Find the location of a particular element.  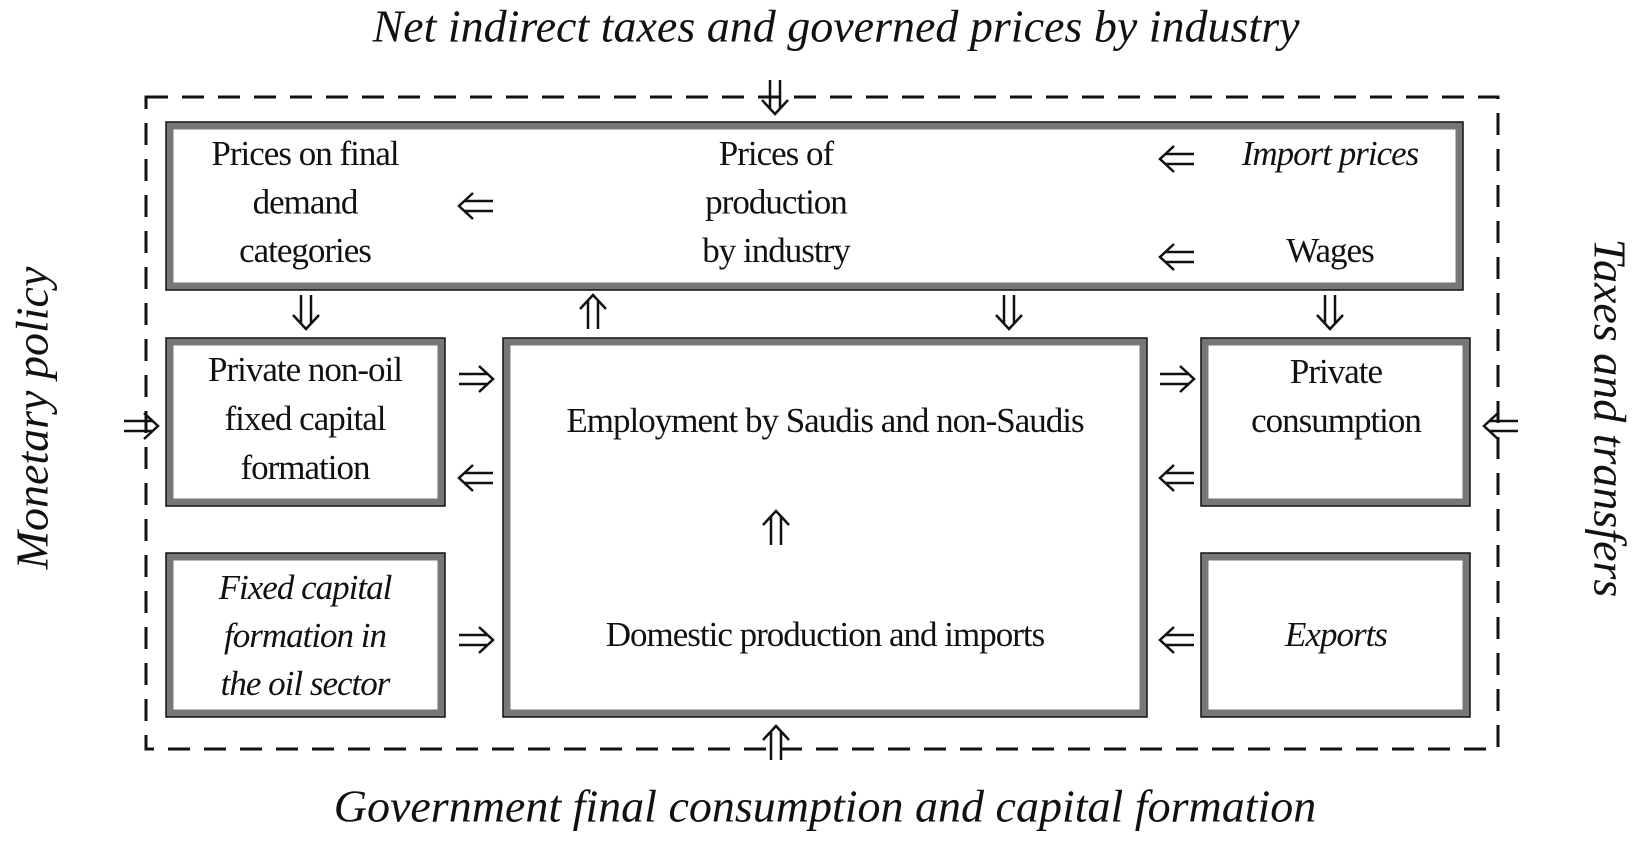

node-label: Exports is located at coordinates (1335, 634).